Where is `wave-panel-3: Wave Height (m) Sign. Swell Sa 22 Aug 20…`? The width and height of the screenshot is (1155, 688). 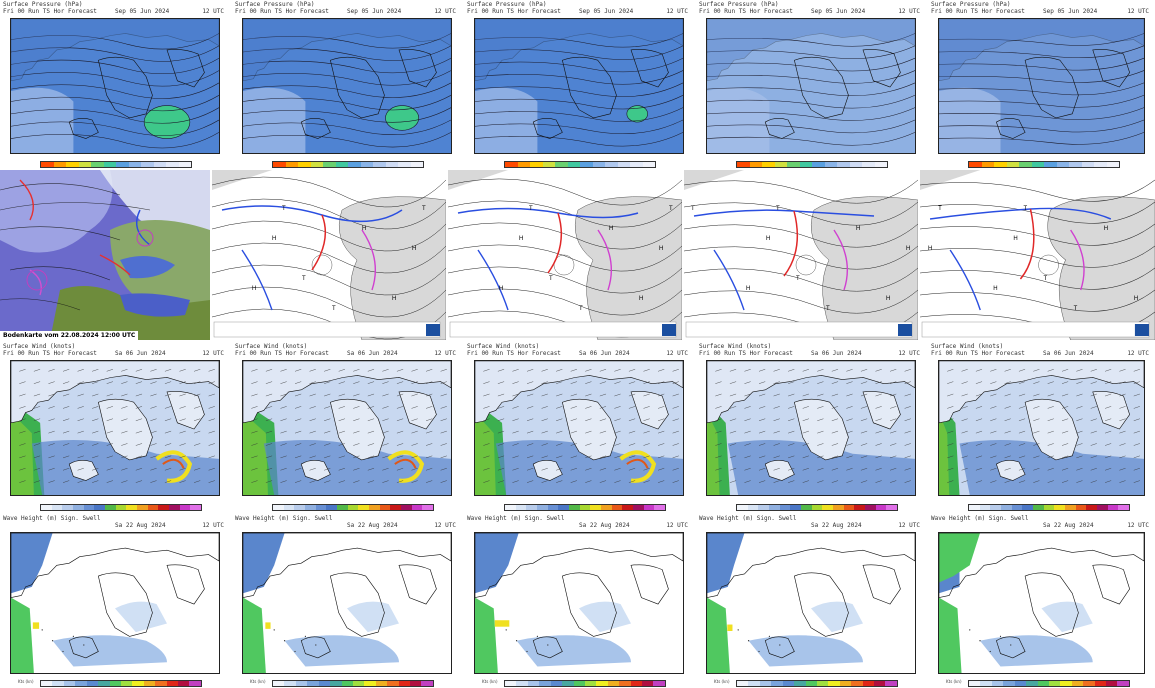 wave-panel-3: Wave Height (m) Sign. Swell Sa 22 Aug 20… is located at coordinates (579, 601).